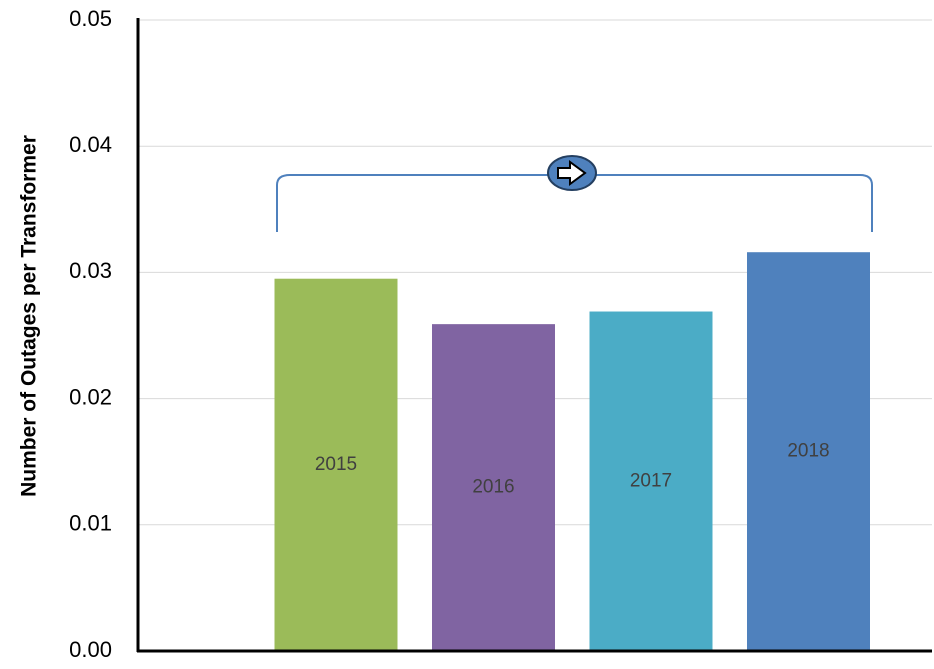 The image size is (934, 669). What do you see at coordinates (90, 18) in the screenshot?
I see `y-tick-label: 0.05` at bounding box center [90, 18].